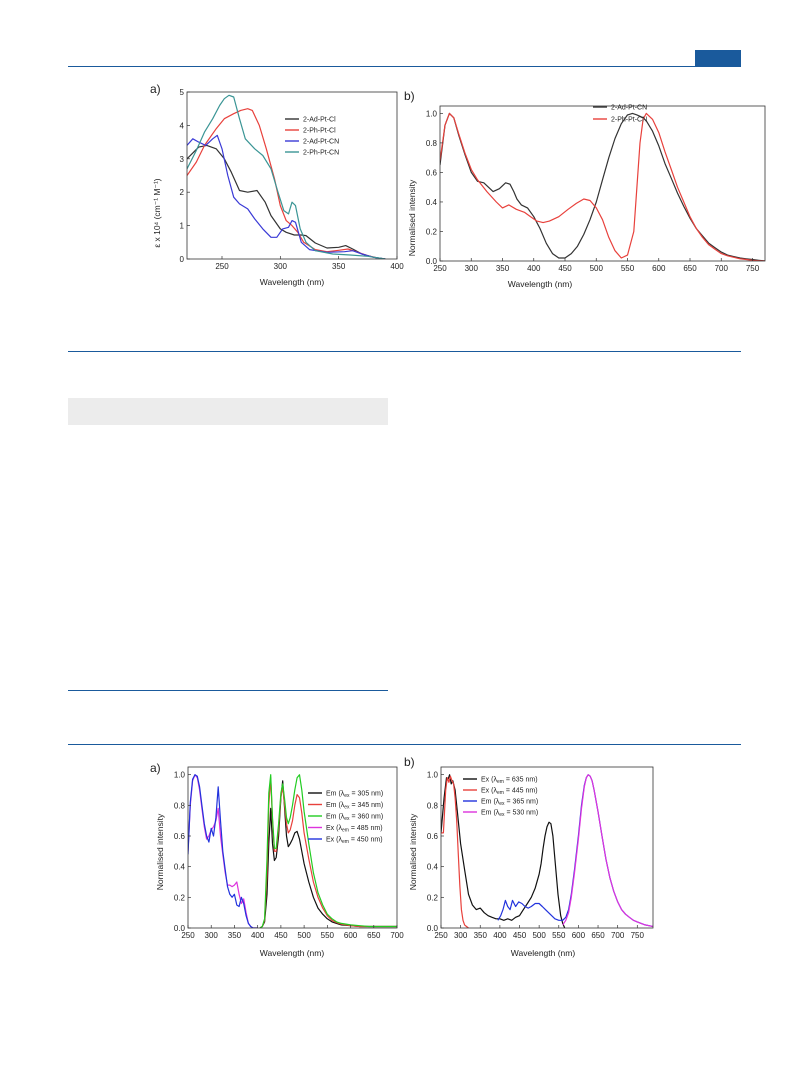  I want to click on legend-label: 2-Ad-Pt-Cl, so click(319, 120).